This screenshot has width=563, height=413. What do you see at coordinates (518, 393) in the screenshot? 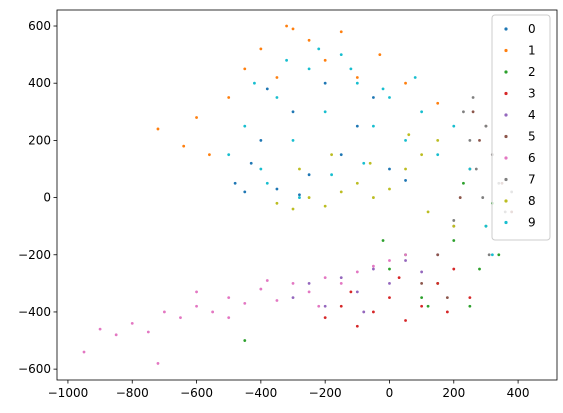
I see `x-tick-label: 400` at bounding box center [518, 393].